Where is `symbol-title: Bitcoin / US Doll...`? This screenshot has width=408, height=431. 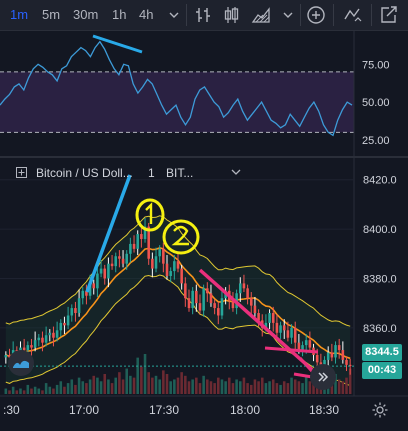 symbol-title: Bitcoin / US Doll... is located at coordinates (84, 173).